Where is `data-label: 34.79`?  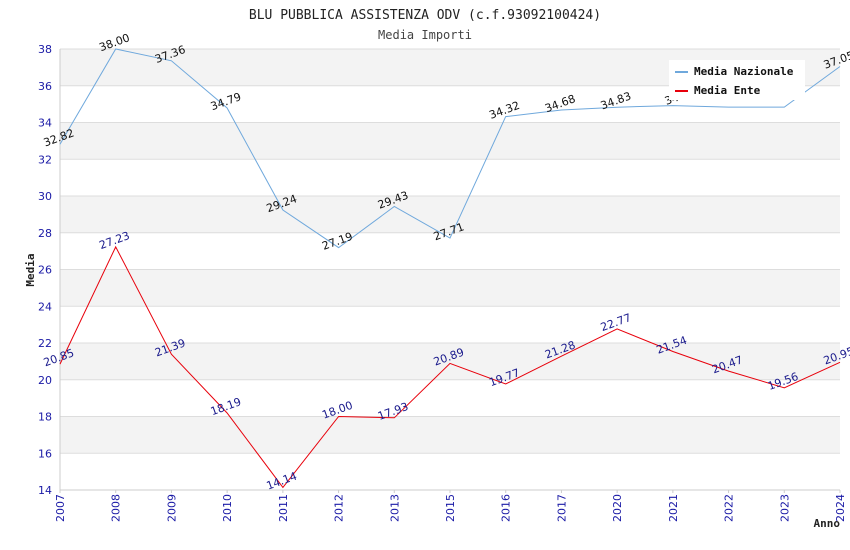 data-label: 34.79 is located at coordinates (226, 101).